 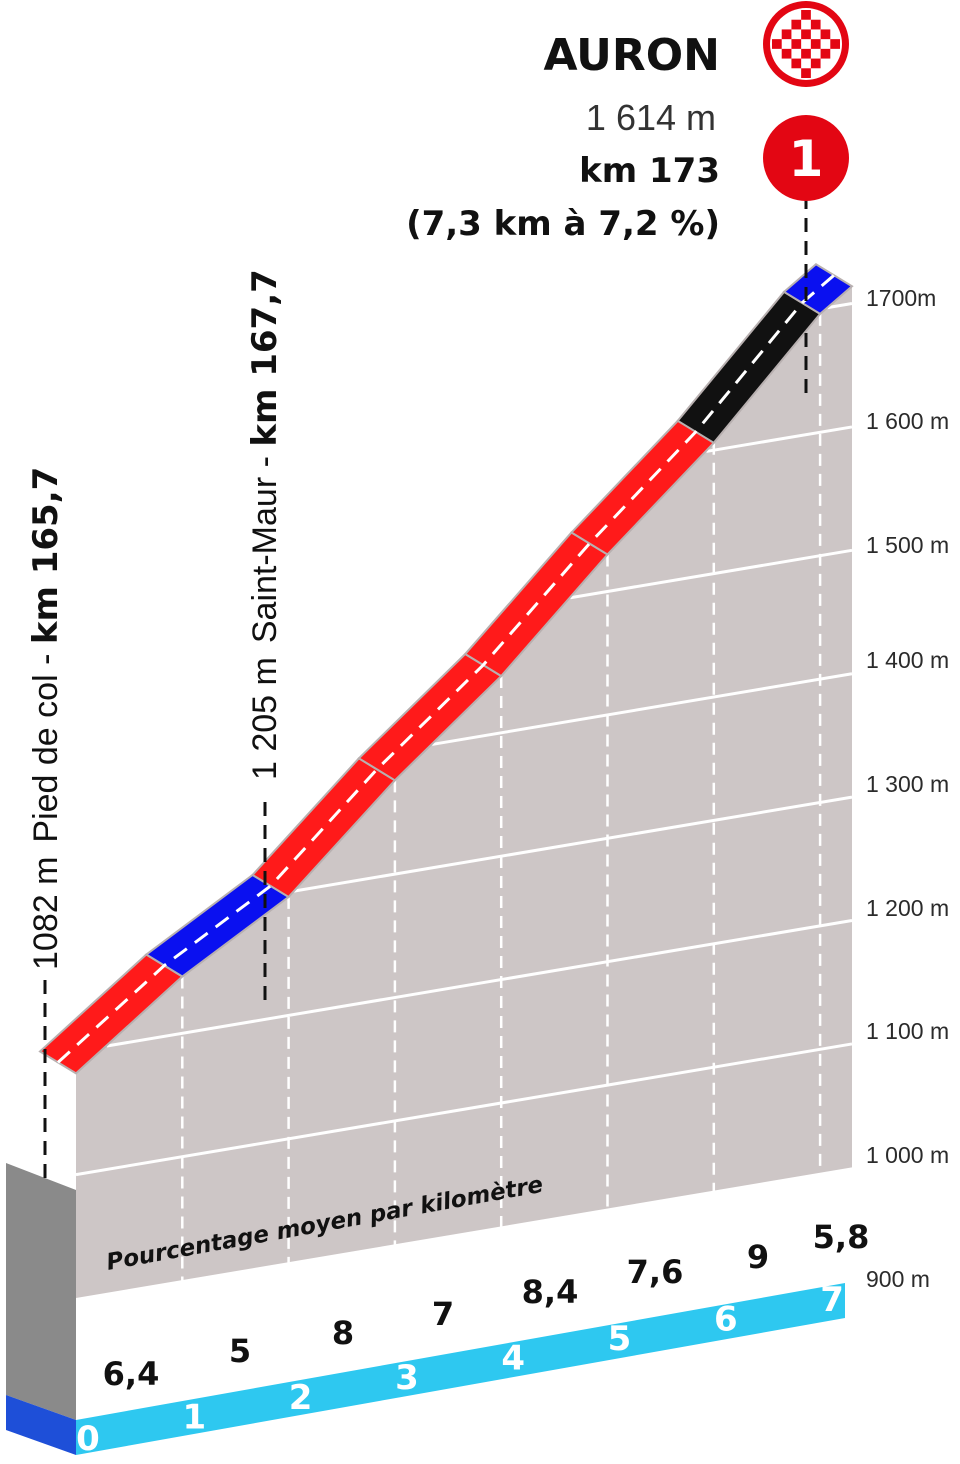 What do you see at coordinates (41, 1291) in the screenshot?
I see `profile-side-wall` at bounding box center [41, 1291].